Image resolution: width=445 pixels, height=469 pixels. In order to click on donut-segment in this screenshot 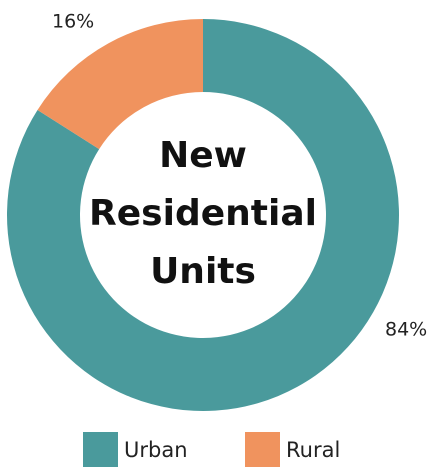, I will do `click(120, 84)`.